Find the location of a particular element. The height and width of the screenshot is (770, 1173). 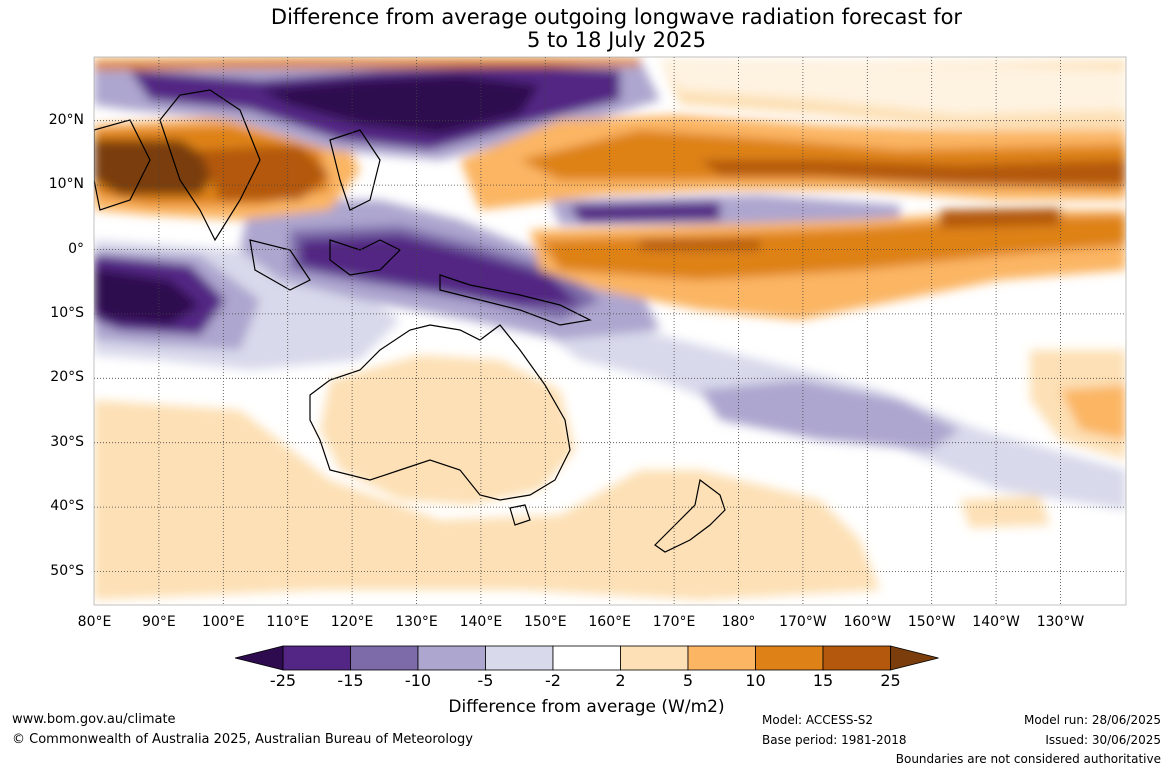

colorbar-tick-label: 10 is located at coordinates (755, 680).